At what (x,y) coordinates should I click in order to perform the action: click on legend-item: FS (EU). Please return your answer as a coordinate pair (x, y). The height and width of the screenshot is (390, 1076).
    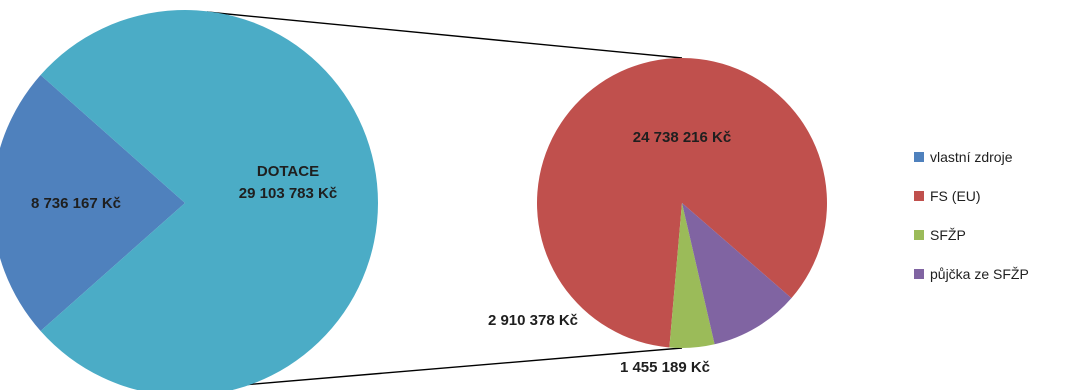
    Looking at the image, I should click on (947, 196).